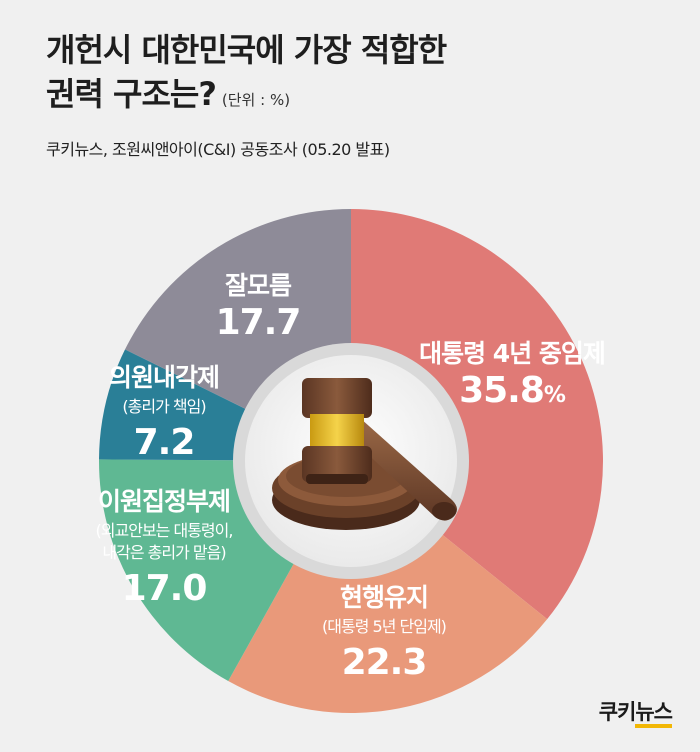 The height and width of the screenshot is (752, 700). What do you see at coordinates (258, 322) in the screenshot?
I see `slice-value-5: 17.7` at bounding box center [258, 322].